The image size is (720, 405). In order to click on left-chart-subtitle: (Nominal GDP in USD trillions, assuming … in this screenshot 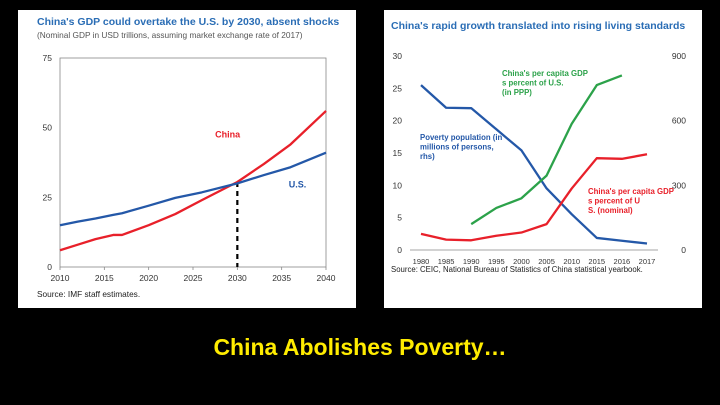, I will do `click(170, 35)`.